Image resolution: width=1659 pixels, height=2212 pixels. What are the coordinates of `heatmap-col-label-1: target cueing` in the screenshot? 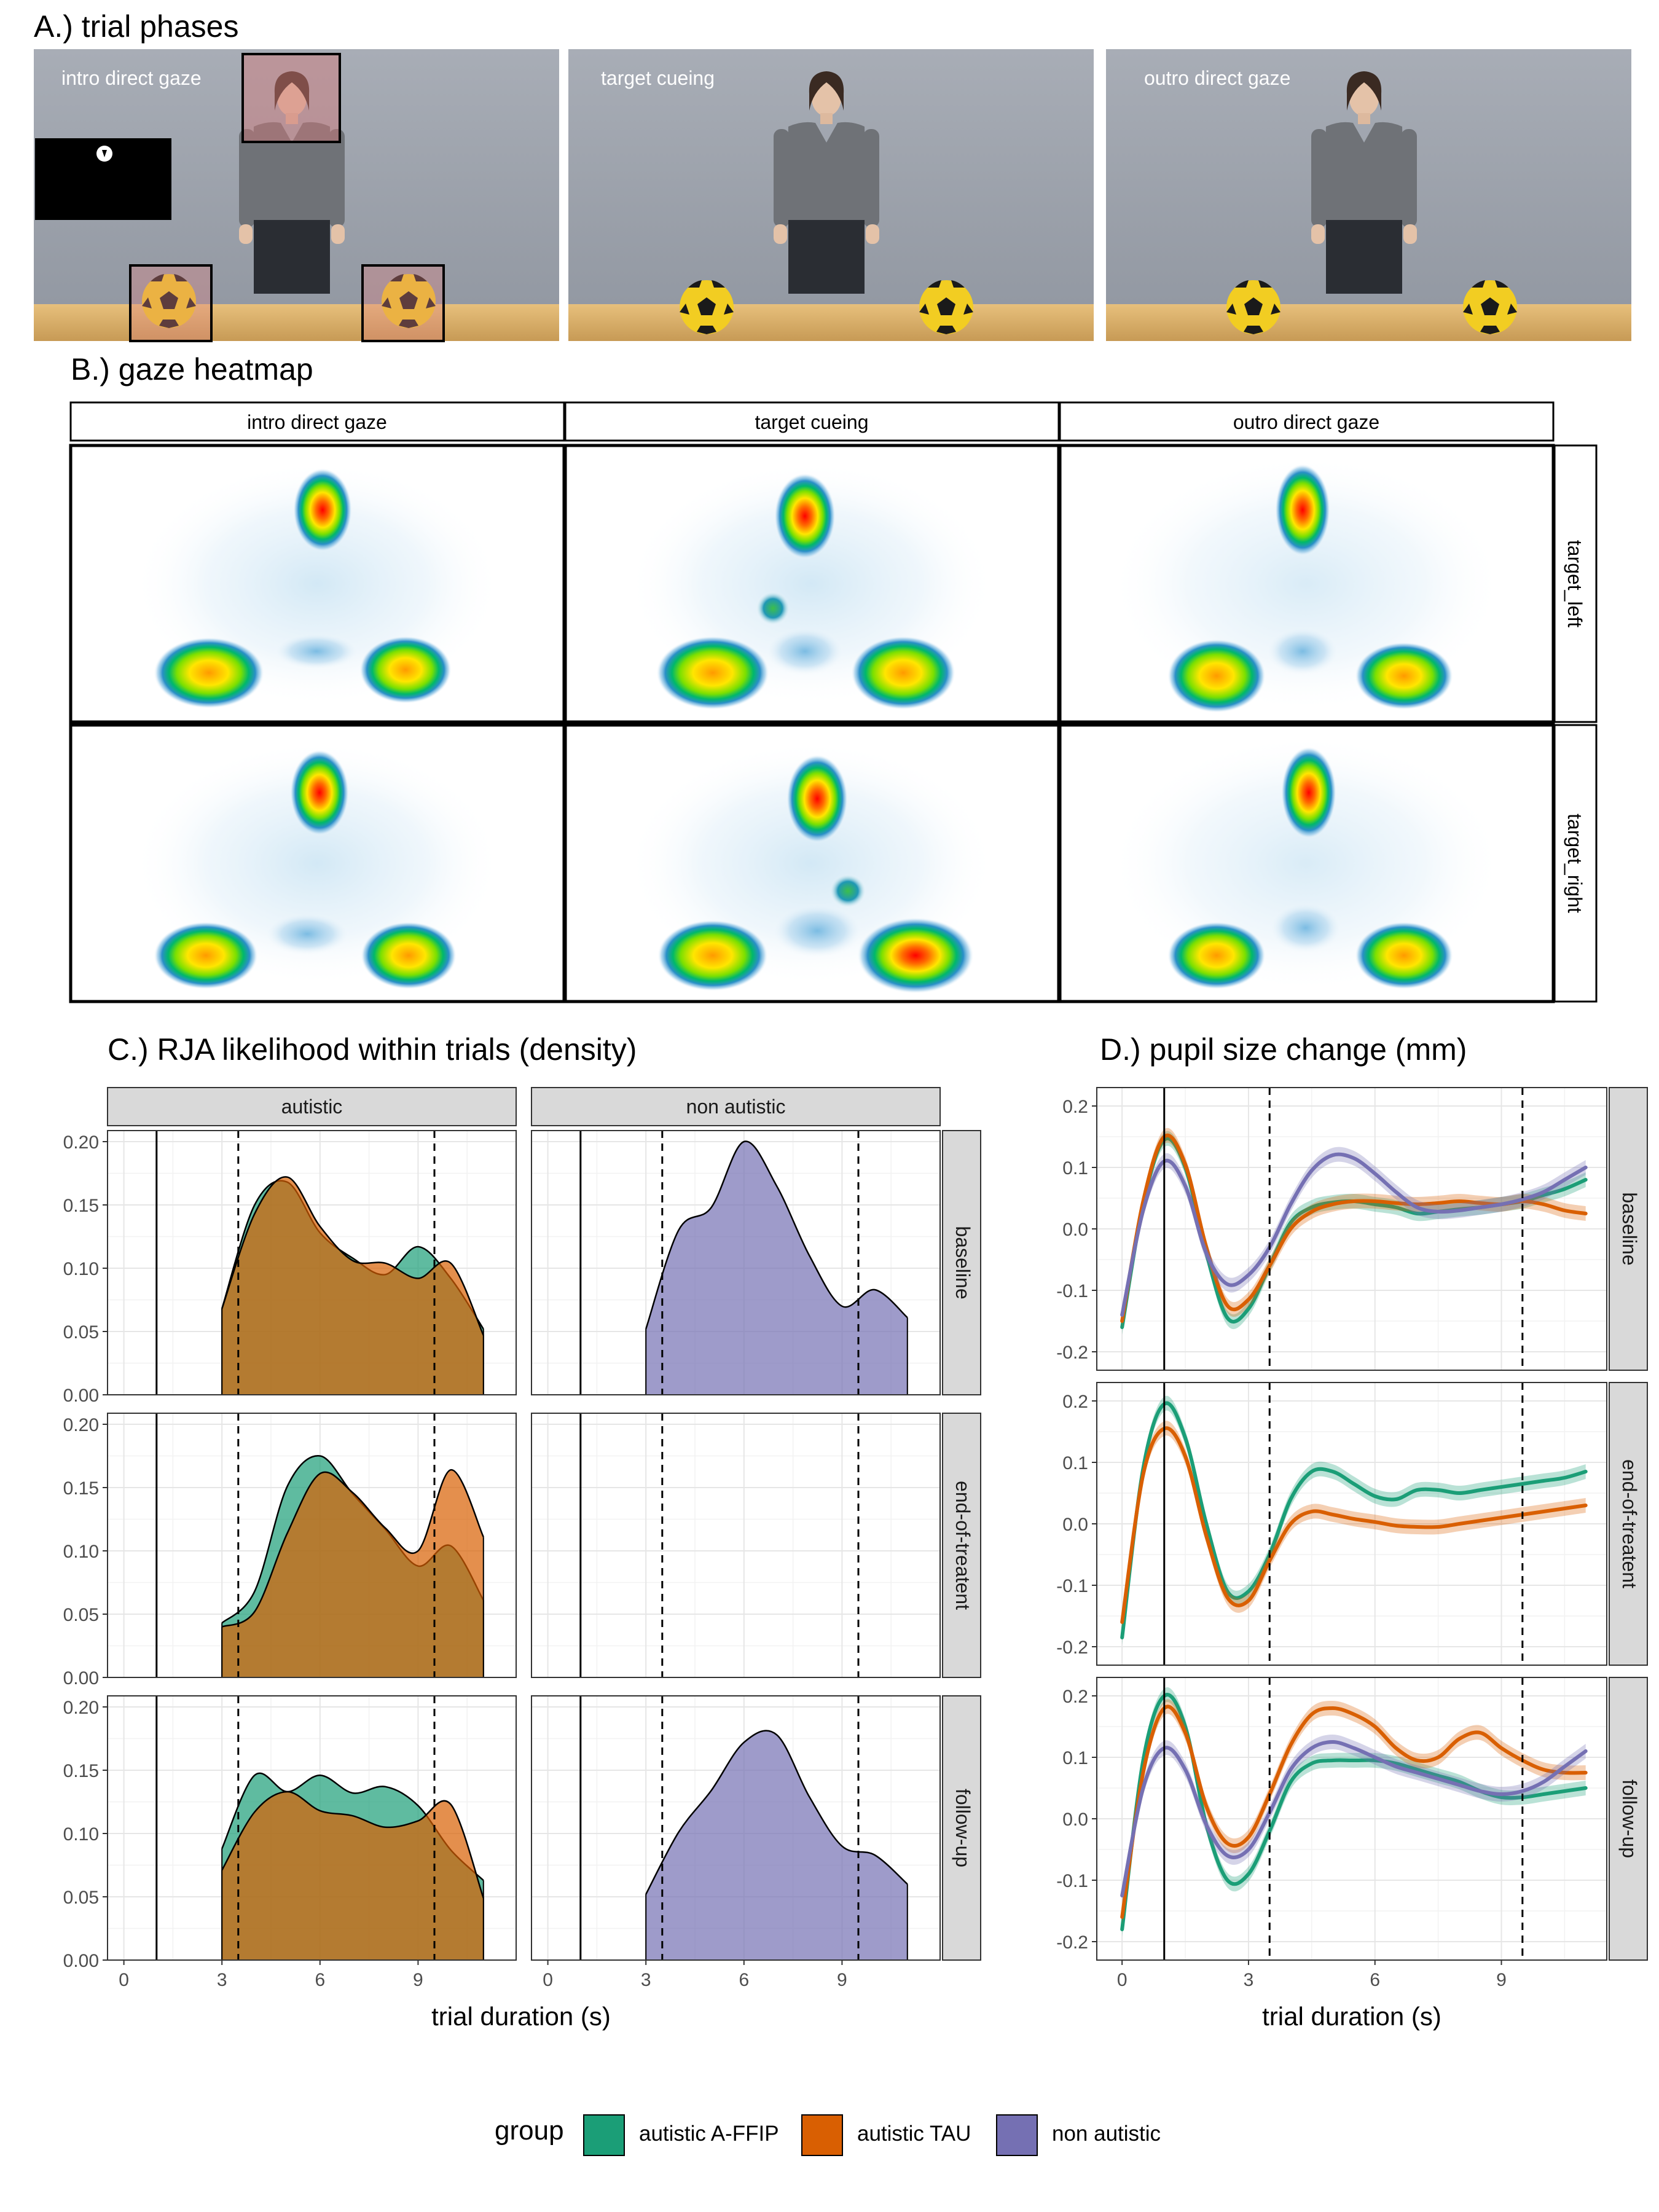 It's located at (811, 422).